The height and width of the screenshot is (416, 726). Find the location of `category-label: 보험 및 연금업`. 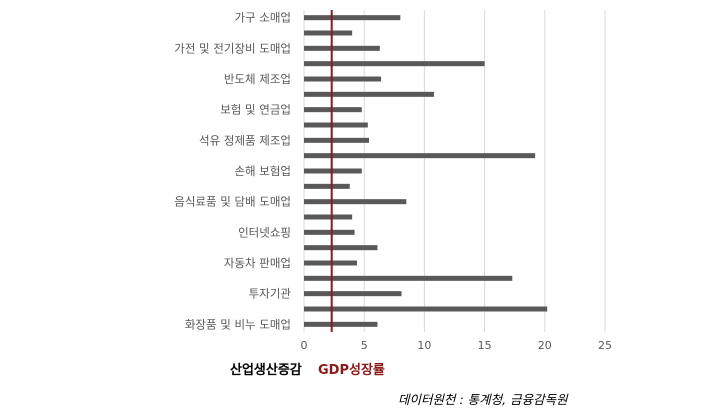

category-label: 보험 및 연금업 is located at coordinates (255, 110).